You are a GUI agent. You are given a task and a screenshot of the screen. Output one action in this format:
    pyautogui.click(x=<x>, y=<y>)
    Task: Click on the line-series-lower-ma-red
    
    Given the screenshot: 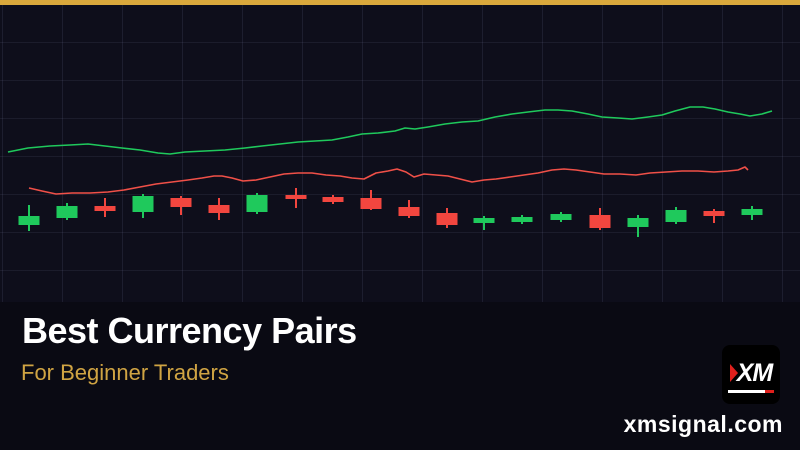 What is the action you would take?
    pyautogui.click(x=388, y=180)
    